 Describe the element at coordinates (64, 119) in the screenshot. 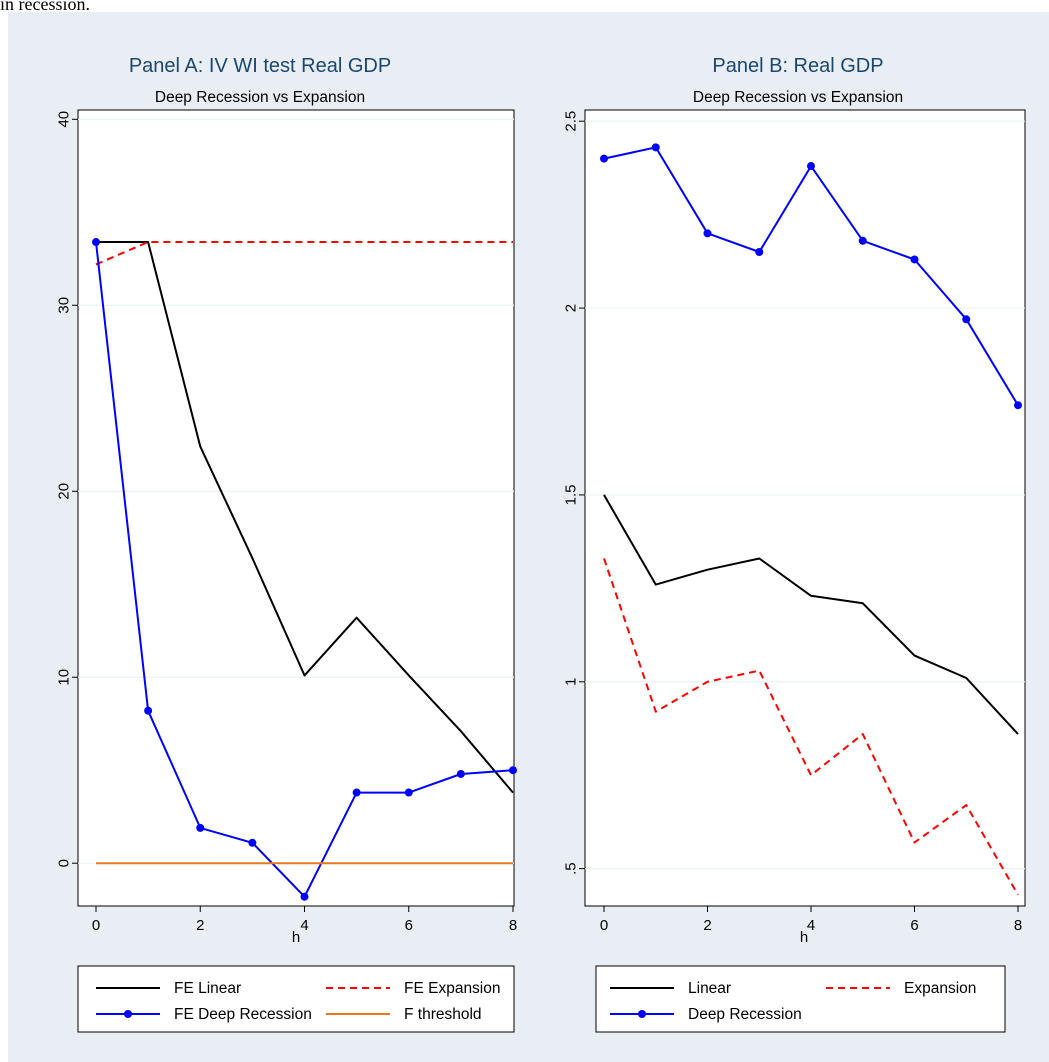

I see `y-tick-label: 40` at that location.